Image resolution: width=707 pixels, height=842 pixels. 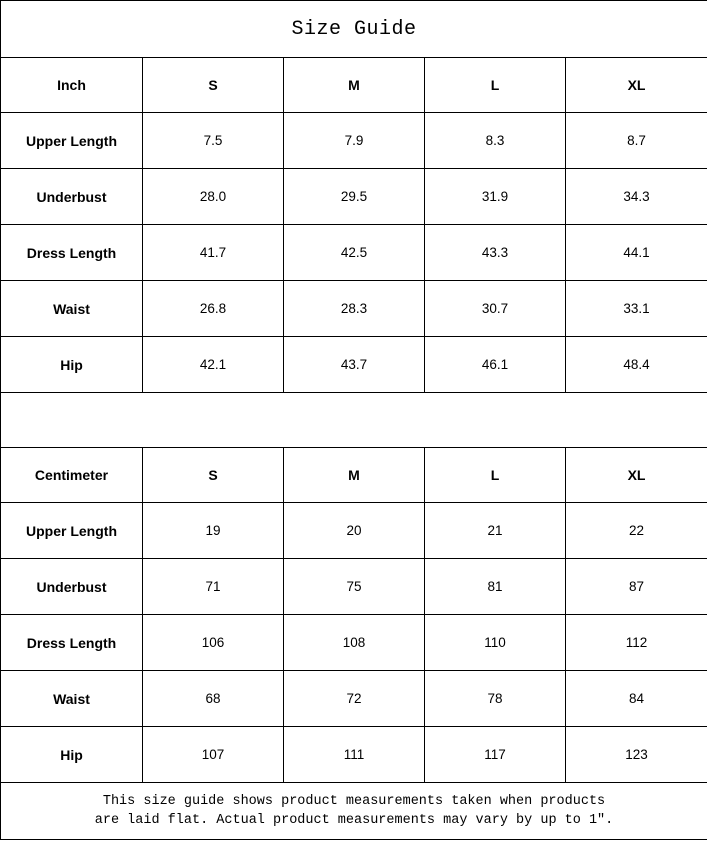 I want to click on centimeter-header-row: Centimeter S M L XL, so click(x=353, y=475).